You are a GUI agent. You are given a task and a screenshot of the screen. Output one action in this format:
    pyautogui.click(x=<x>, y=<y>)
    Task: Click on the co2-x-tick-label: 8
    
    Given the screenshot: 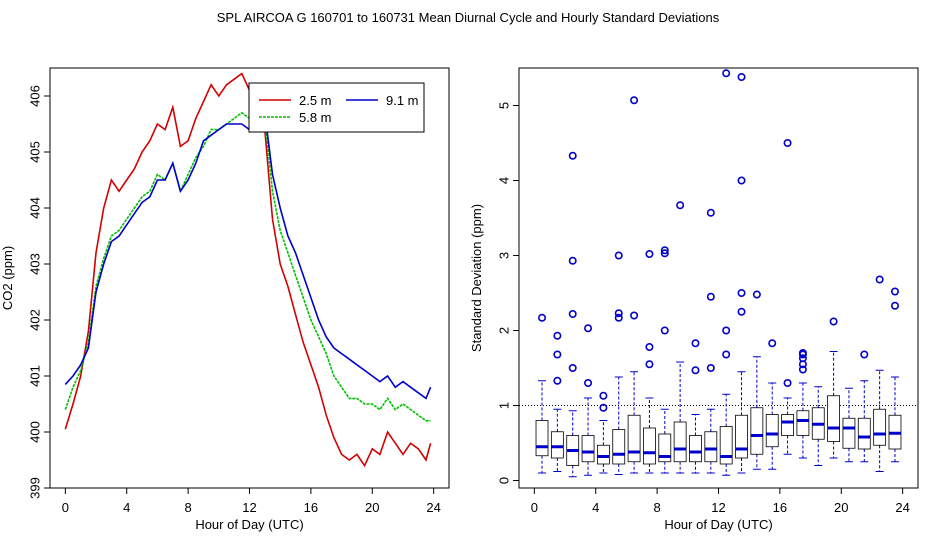 What is the action you would take?
    pyautogui.click(x=187, y=507)
    